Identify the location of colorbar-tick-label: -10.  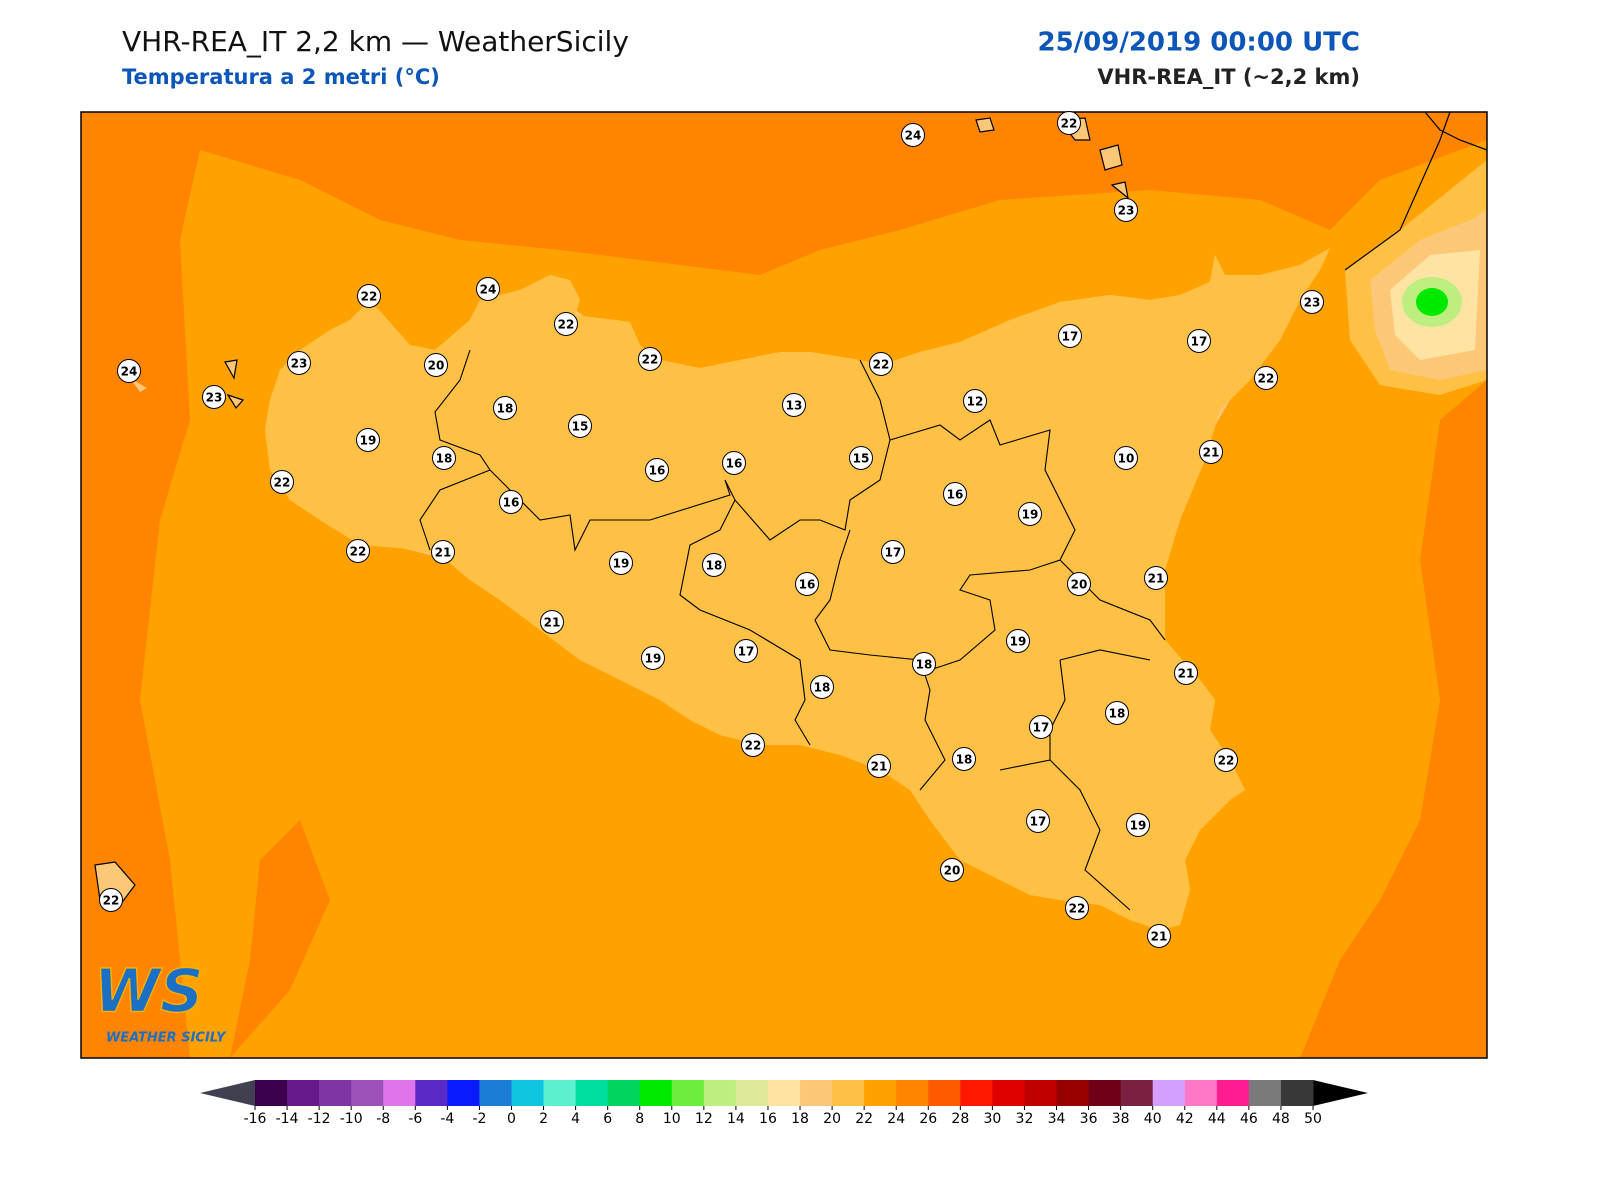
(351, 1119).